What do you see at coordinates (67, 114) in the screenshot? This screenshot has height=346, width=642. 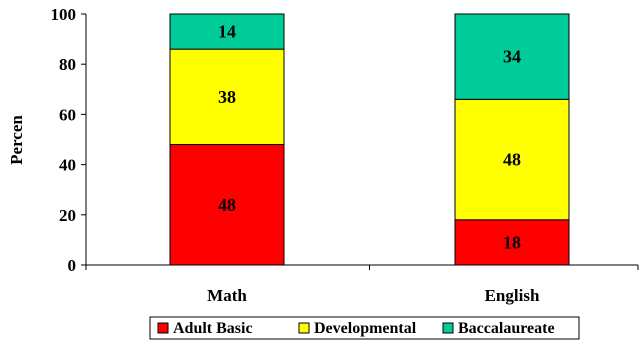 I see `y-tick-label: 60` at bounding box center [67, 114].